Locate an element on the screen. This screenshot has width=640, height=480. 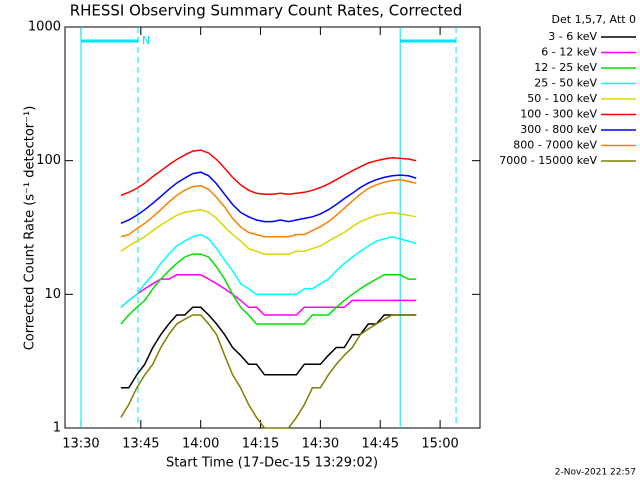
x-tick-label: 15:00 is located at coordinates (439, 444).